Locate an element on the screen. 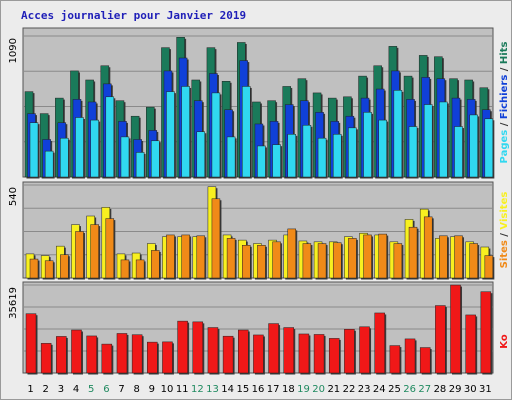  x-tick-label: 4 is located at coordinates (76, 389).